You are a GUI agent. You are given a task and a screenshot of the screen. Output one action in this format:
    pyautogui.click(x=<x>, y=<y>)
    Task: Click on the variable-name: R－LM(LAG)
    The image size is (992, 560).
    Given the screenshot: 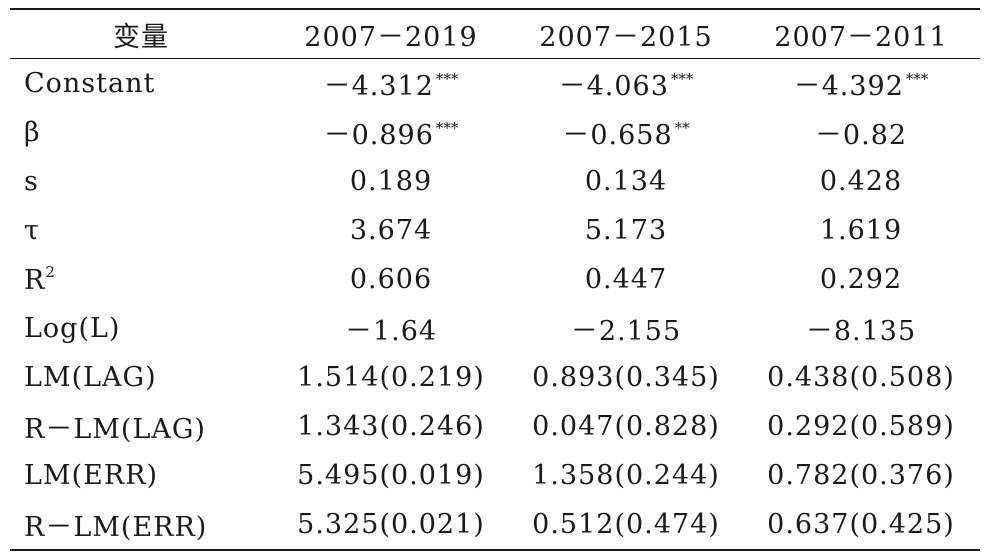 What is the action you would take?
    pyautogui.click(x=115, y=429)
    